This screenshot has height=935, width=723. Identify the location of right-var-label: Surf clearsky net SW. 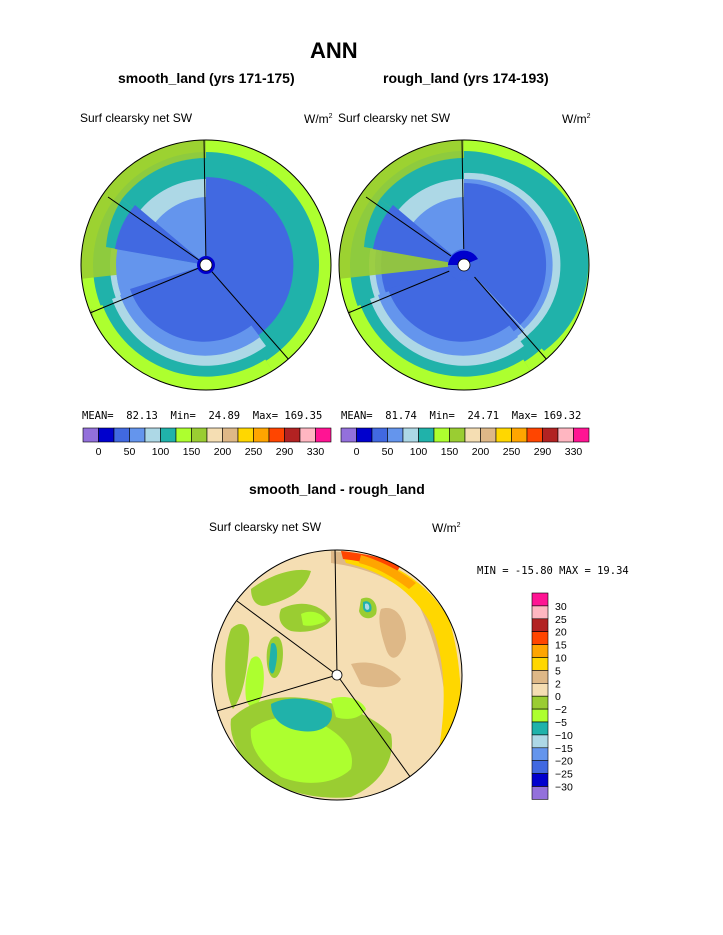
(394, 118).